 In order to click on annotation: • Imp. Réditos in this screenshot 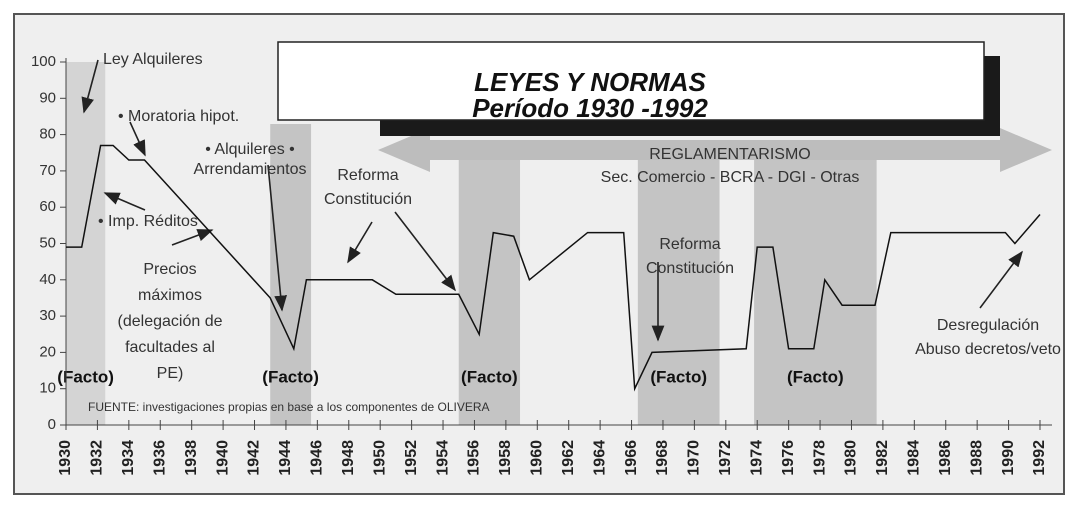, I will do `click(148, 221)`.